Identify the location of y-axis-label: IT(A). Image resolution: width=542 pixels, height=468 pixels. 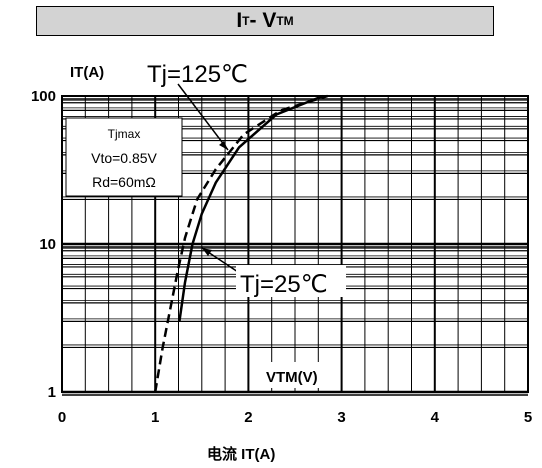
(87, 72).